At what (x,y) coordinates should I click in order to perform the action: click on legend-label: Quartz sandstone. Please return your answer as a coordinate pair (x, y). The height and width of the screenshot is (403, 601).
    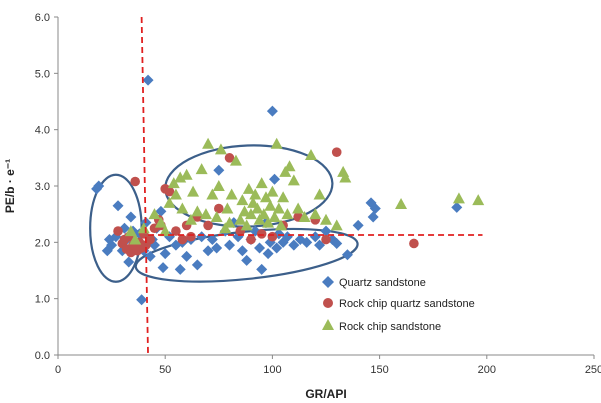
    Looking at the image, I should click on (382, 283).